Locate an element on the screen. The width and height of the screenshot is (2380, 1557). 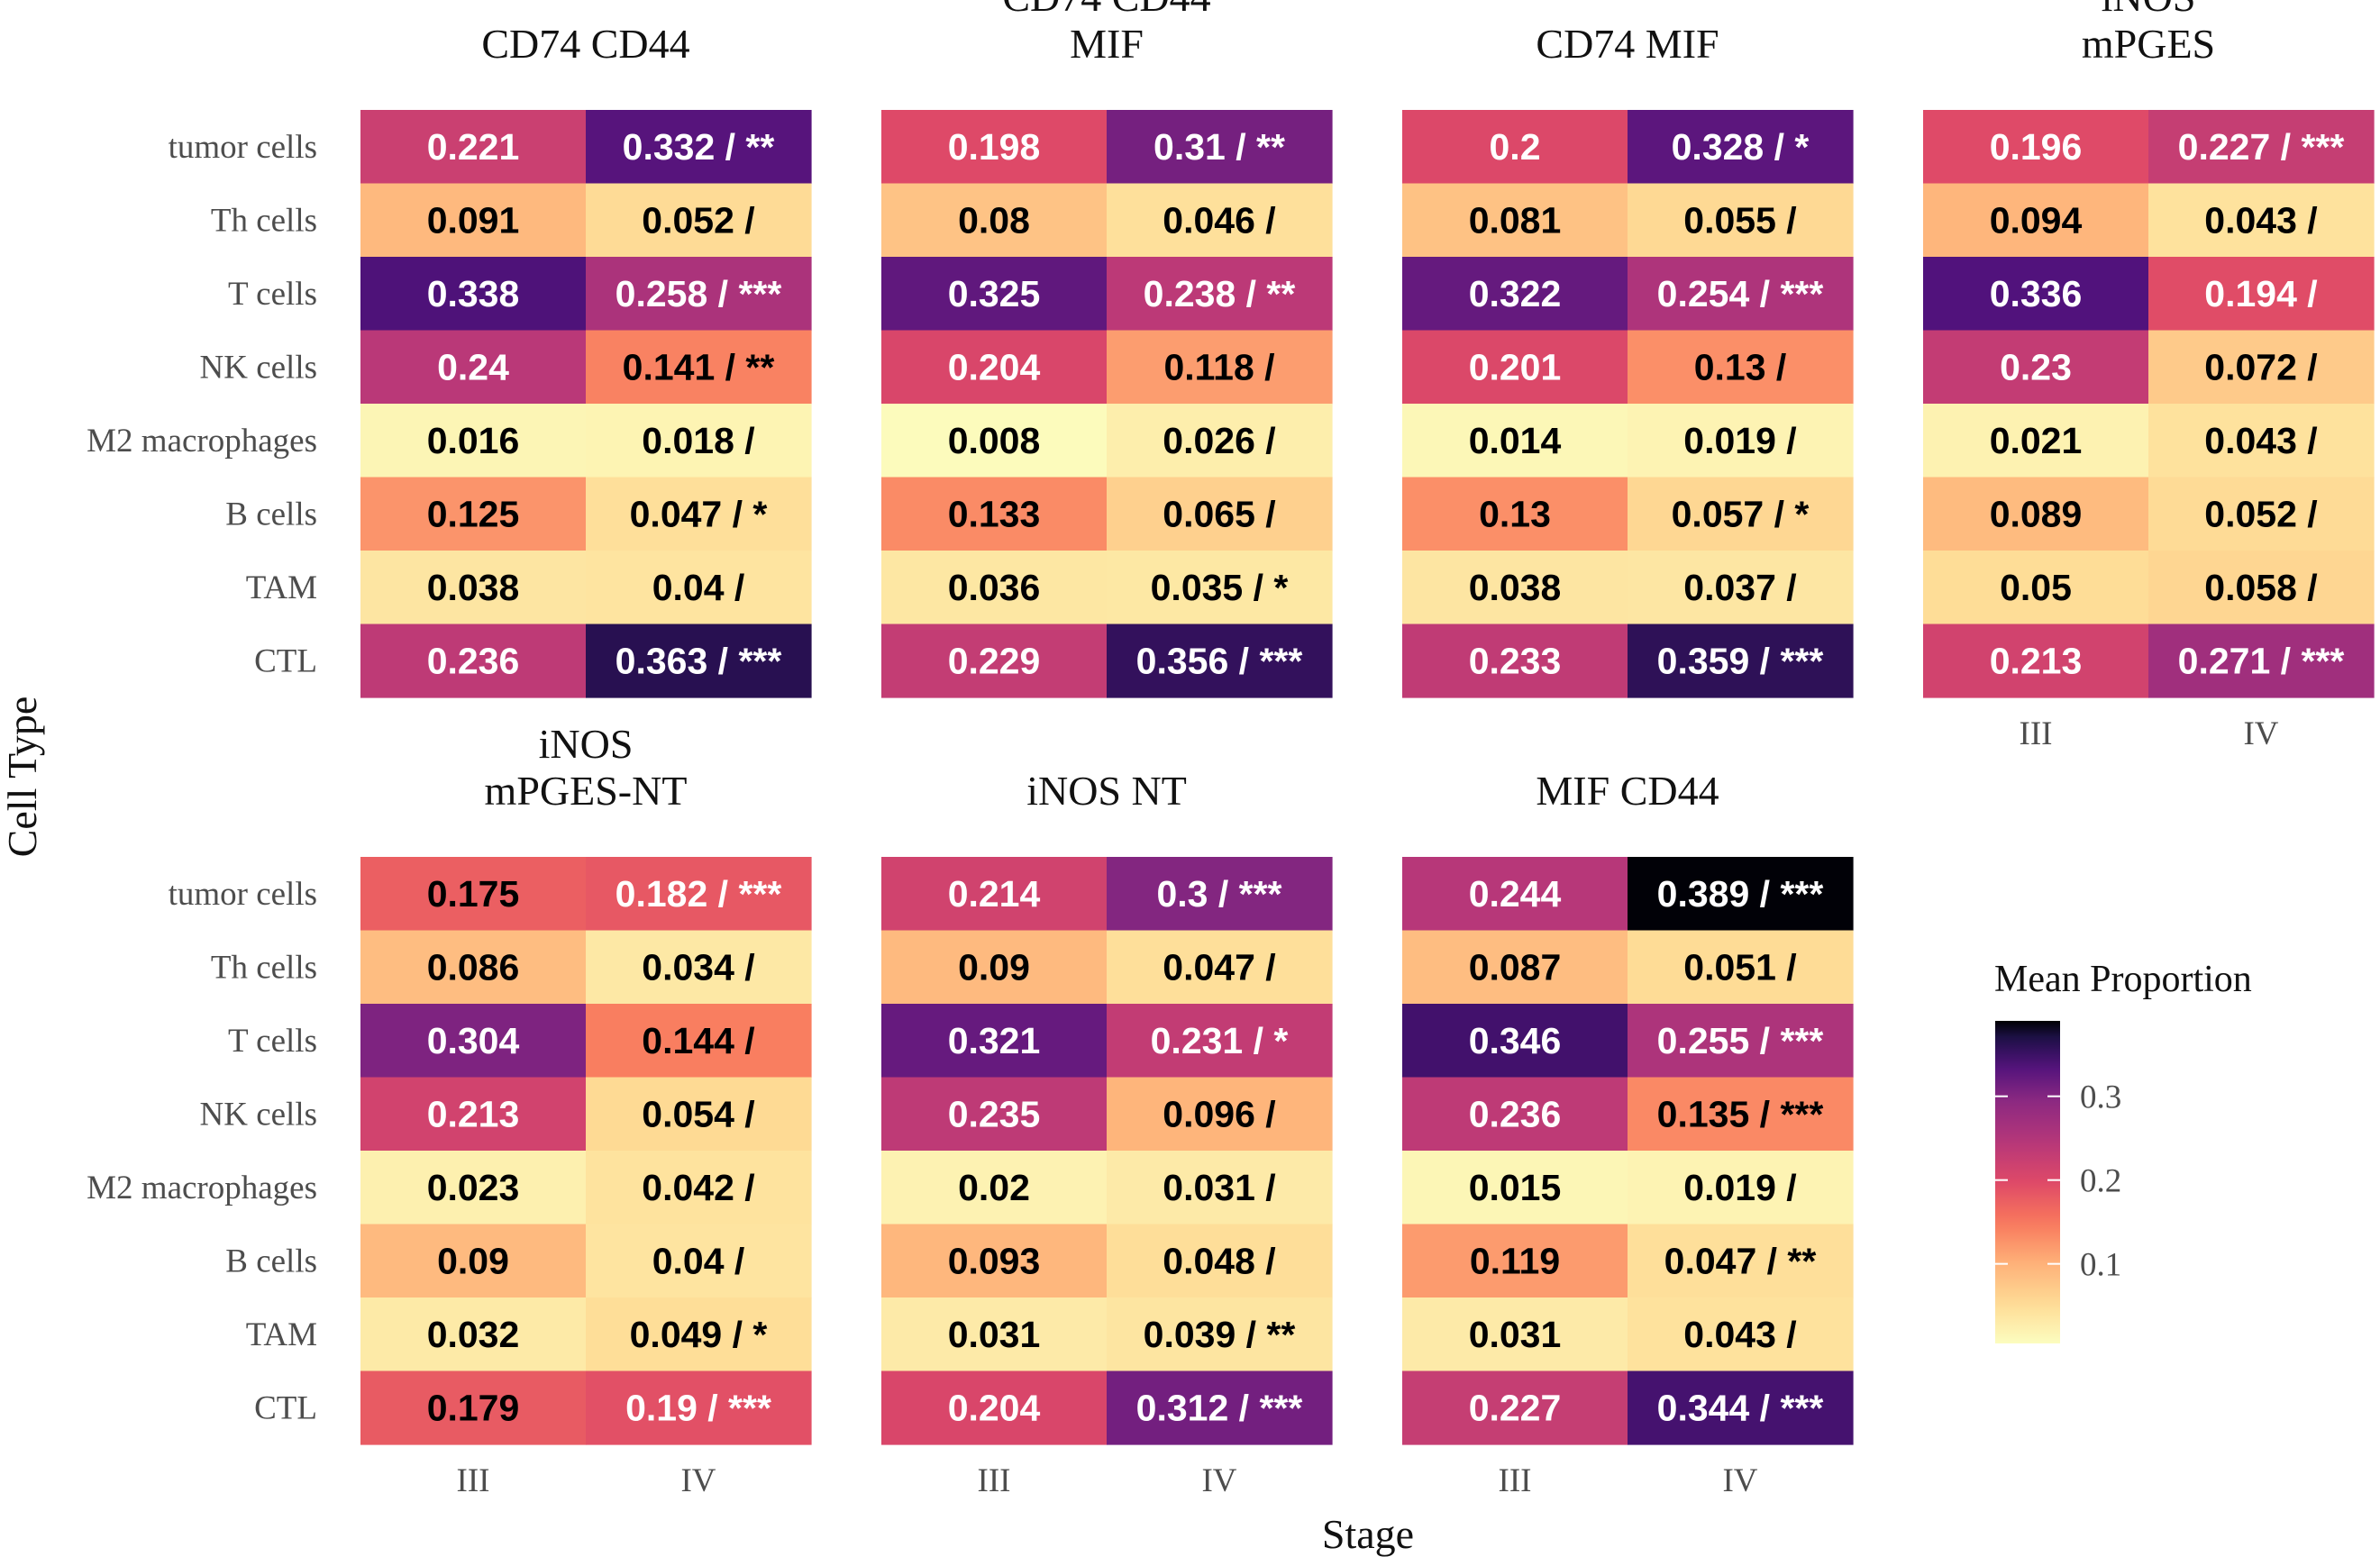
cell-label: 0.204 is located at coordinates (994, 366).